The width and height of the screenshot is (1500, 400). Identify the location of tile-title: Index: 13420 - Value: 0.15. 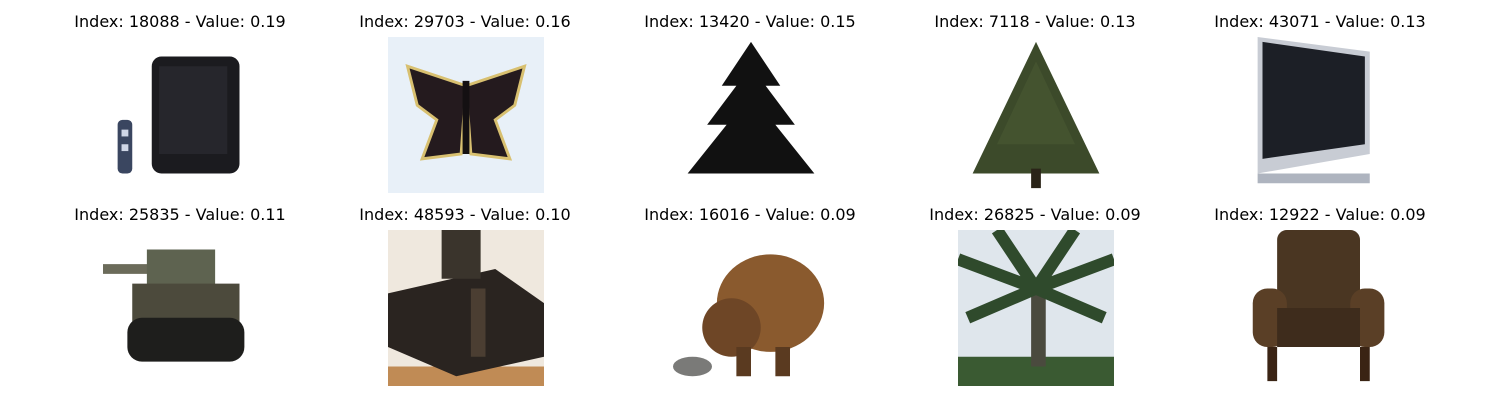
(750, 21).